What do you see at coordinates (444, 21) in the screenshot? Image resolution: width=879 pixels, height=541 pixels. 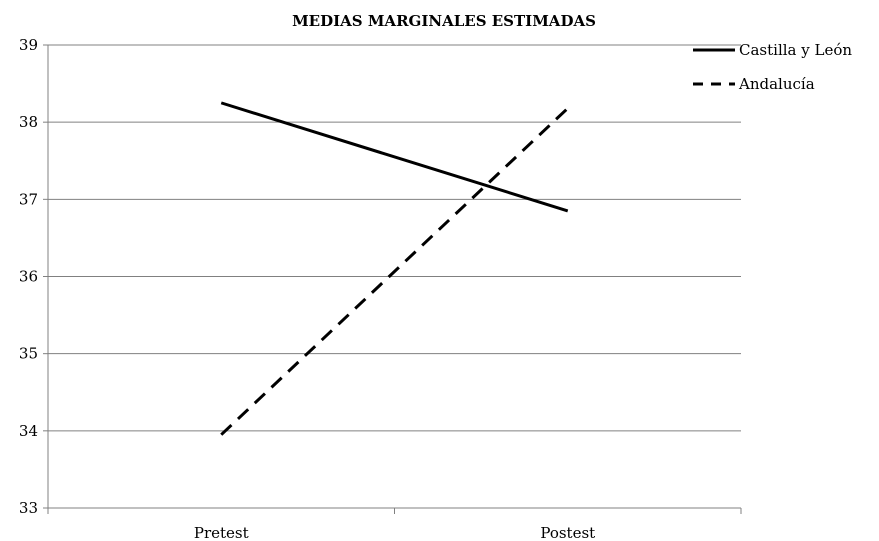 I see `chart-title: MEDIAS MARGINALES ESTIMADAS` at bounding box center [444, 21].